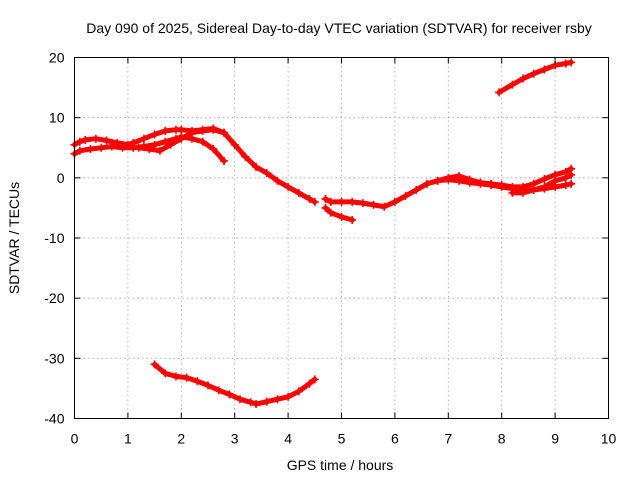  What do you see at coordinates (128, 439) in the screenshot?
I see `x-tick-label: 1` at bounding box center [128, 439].